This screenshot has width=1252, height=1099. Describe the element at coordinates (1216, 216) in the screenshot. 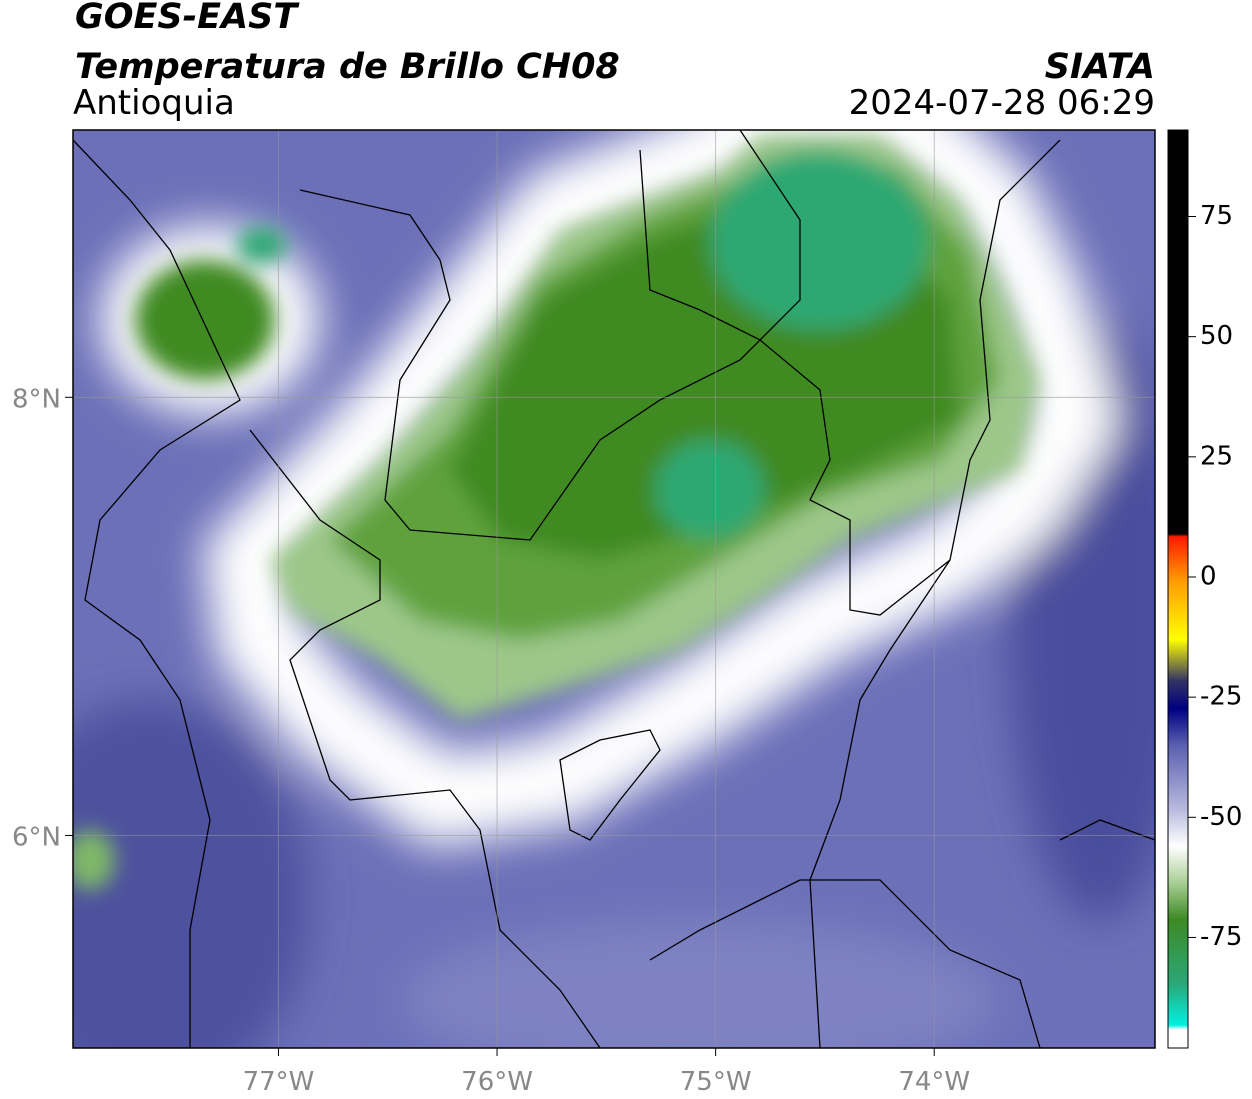

I see `colorbar-tick-label: 75` at that location.